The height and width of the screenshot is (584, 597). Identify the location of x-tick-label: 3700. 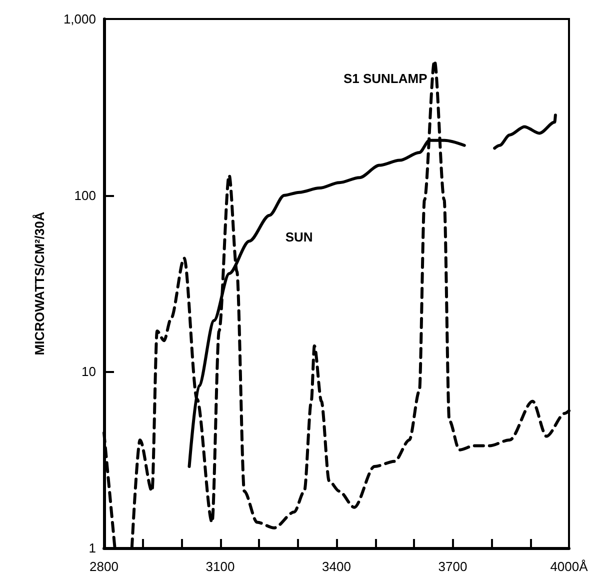
(453, 566).